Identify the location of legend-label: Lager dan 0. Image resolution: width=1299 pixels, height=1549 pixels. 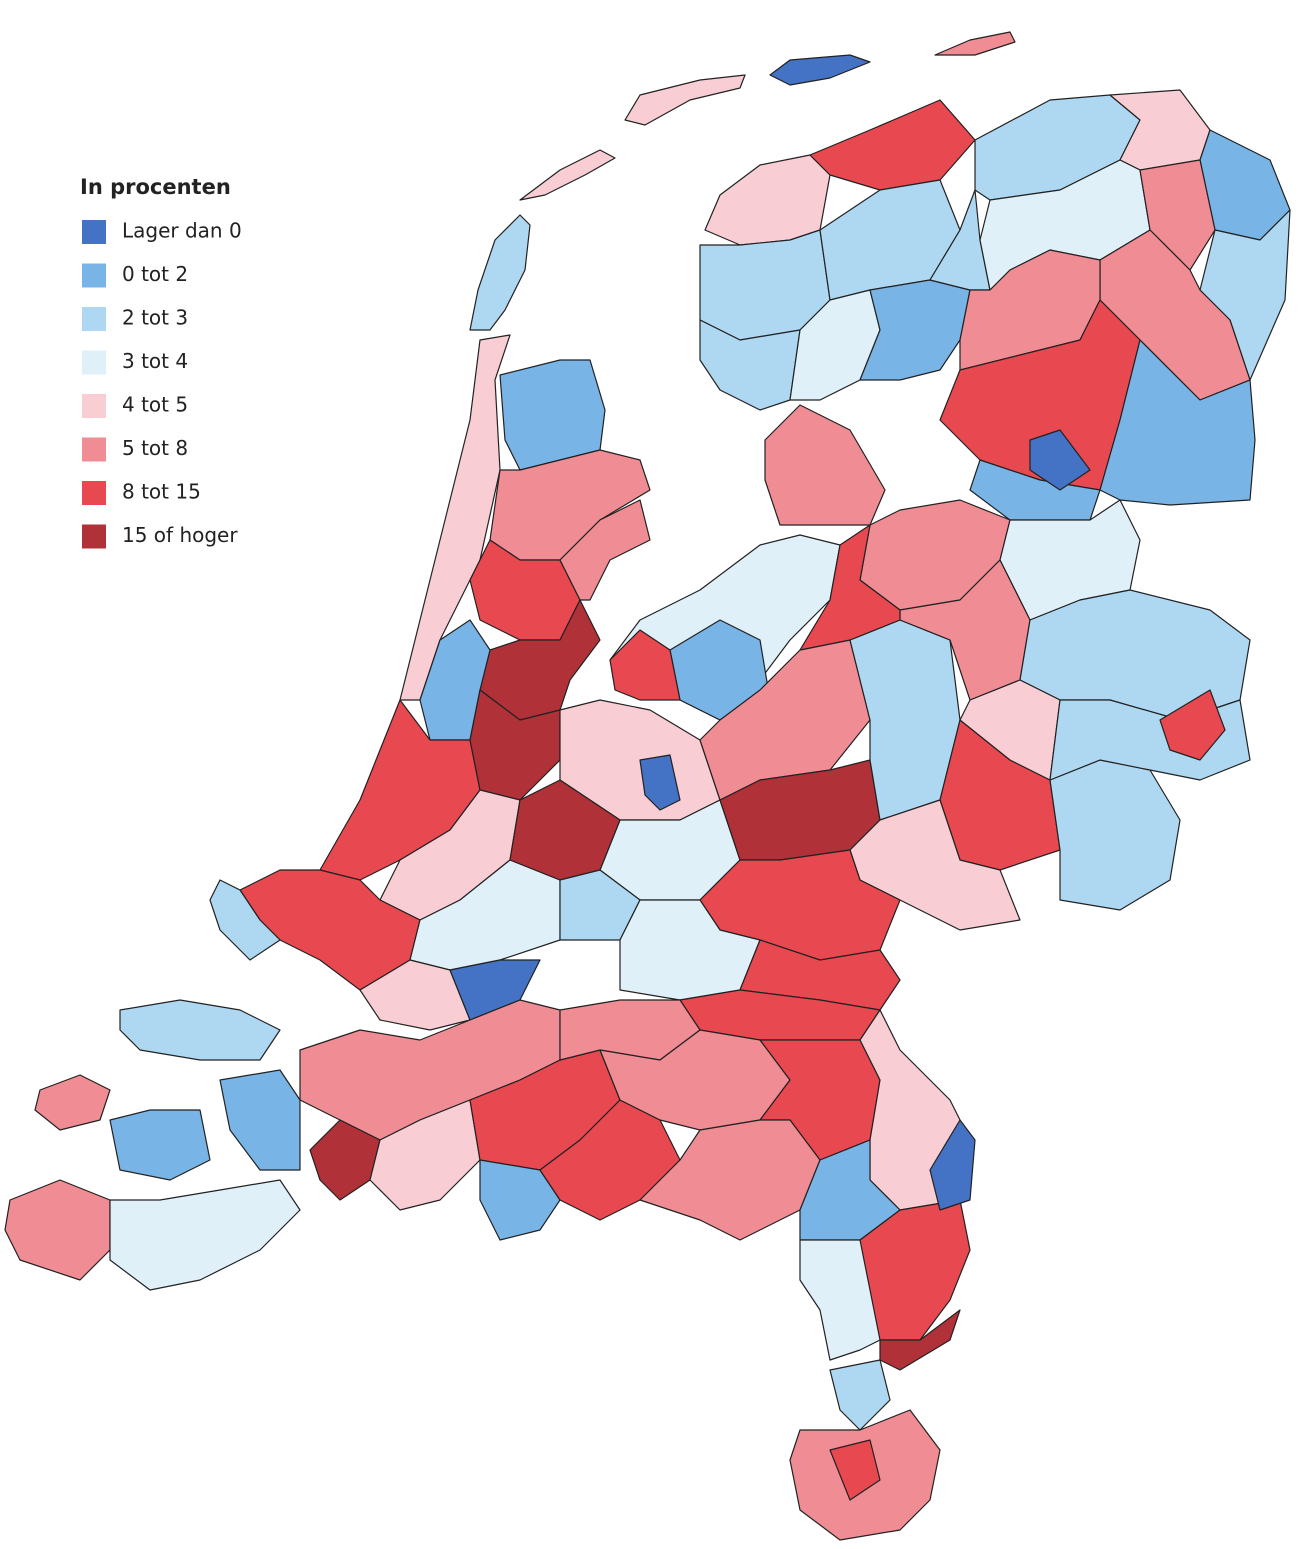
(182, 231).